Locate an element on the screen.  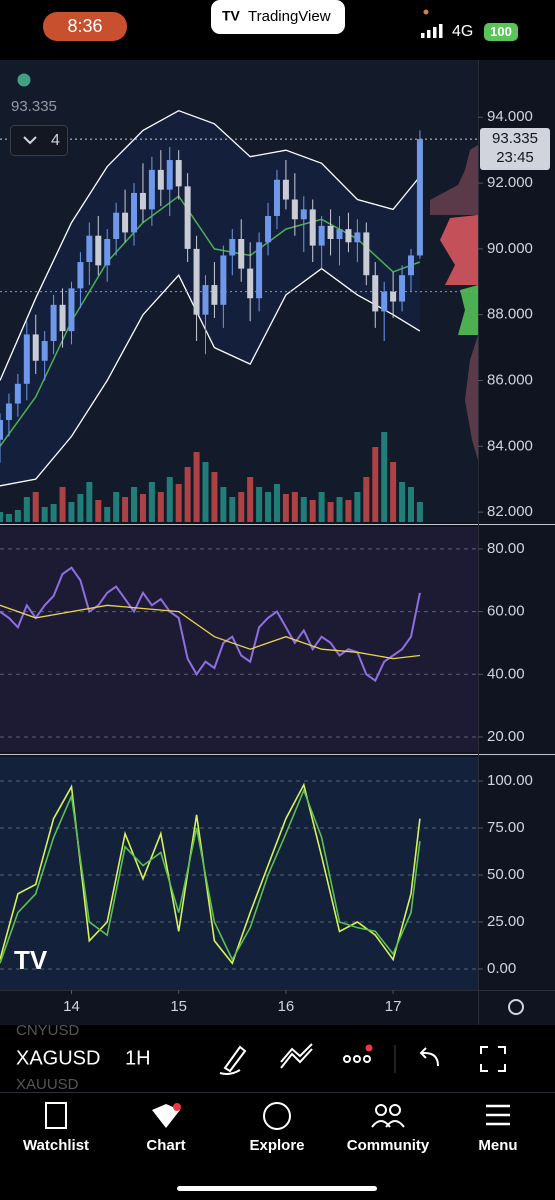
watchlist-icon is located at coordinates (56, 1115).